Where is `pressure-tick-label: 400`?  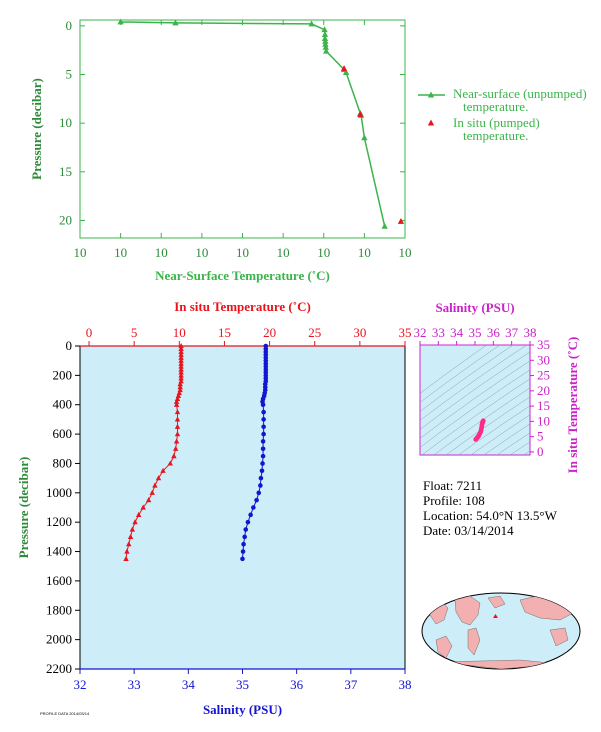 pressure-tick-label: 400 is located at coordinates (63, 404).